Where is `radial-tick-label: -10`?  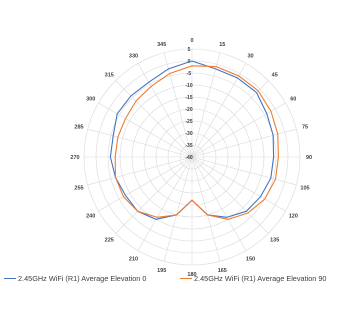
radial-tick-label: -10 is located at coordinates (188, 86).